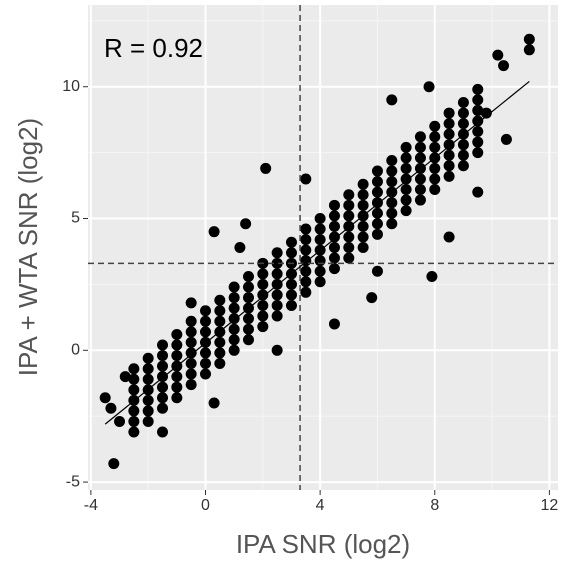  What do you see at coordinates (434, 505) in the screenshot?
I see `x-tick-label: 8` at bounding box center [434, 505].